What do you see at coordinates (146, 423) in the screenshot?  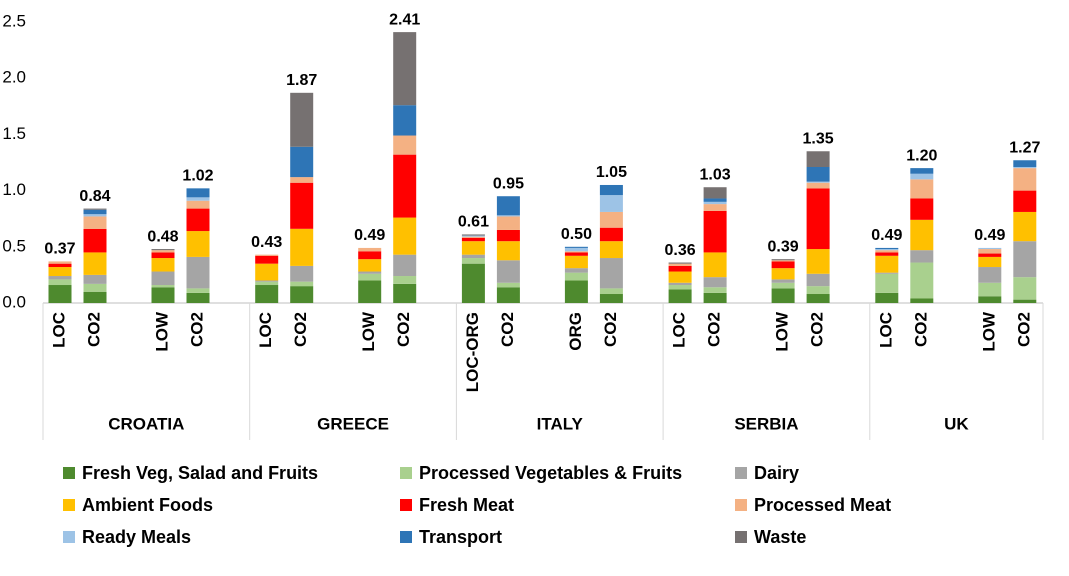 I see `group-label: CROATIA` at bounding box center [146, 423].